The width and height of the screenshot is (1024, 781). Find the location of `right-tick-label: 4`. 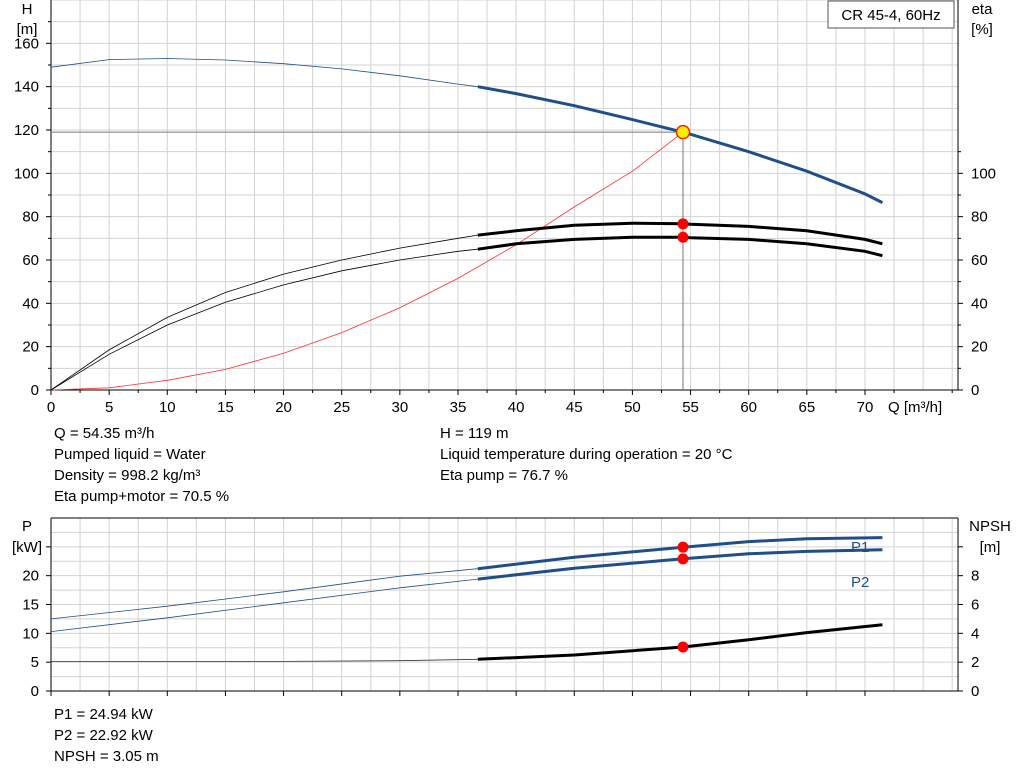

right-tick-label: 4 is located at coordinates (975, 633).